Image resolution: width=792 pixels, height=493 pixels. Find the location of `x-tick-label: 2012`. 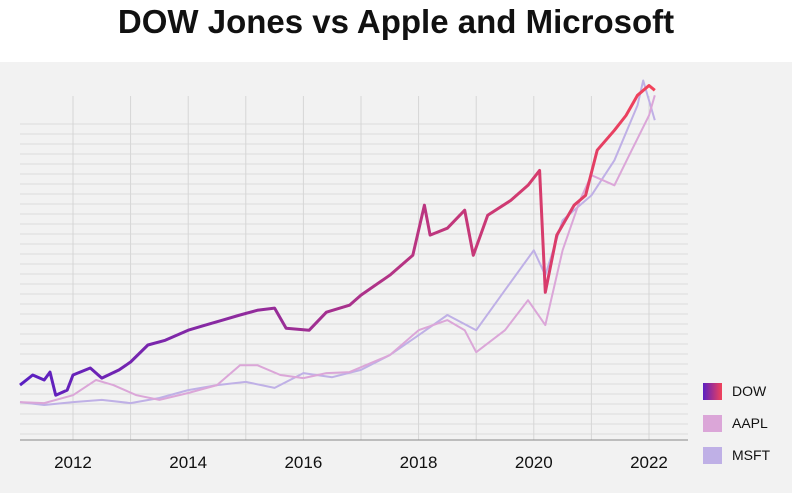

x-tick-label: 2012 is located at coordinates (73, 462).